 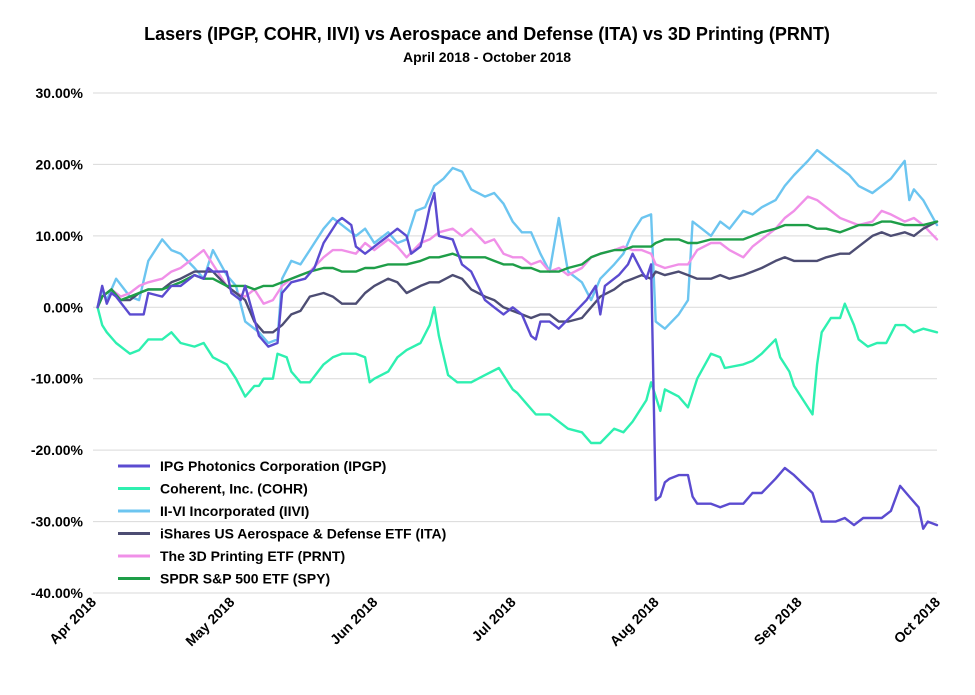 I want to click on x-tick-label: Oct 2018, so click(x=917, y=620).